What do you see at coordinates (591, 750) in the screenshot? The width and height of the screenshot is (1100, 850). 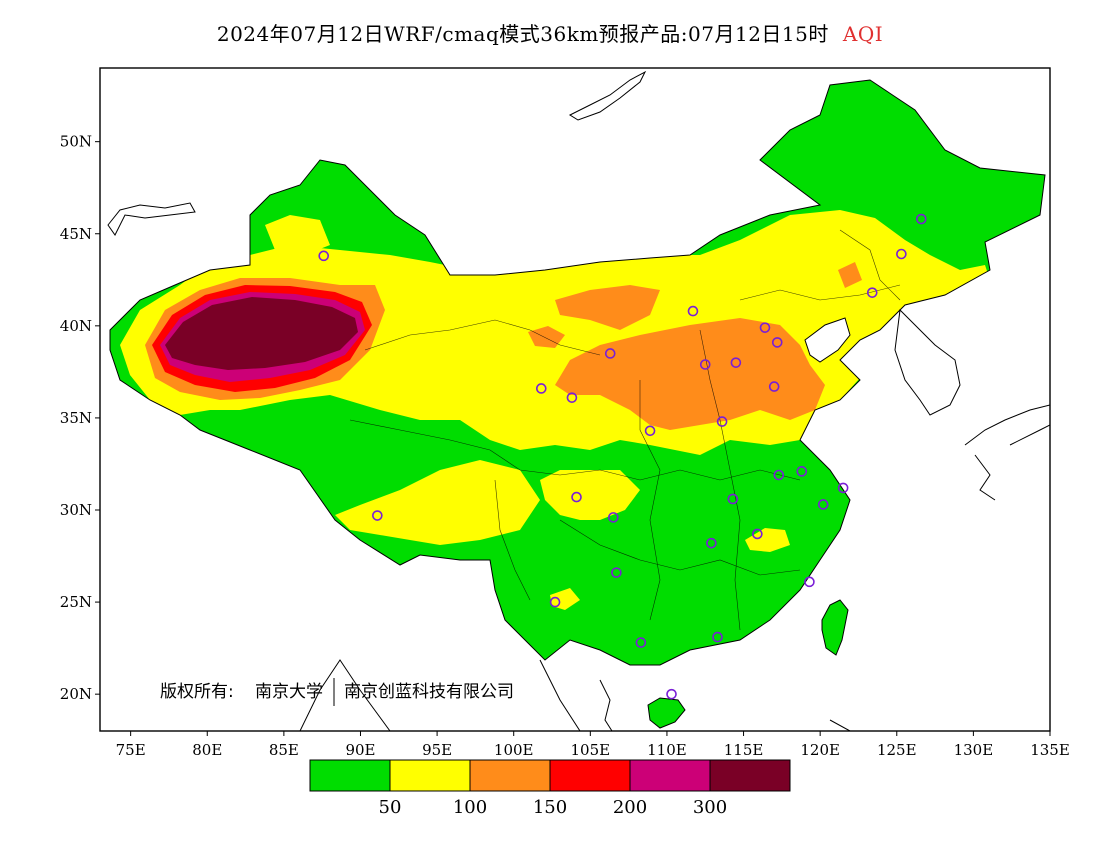 I see `x-tick-label: 105E` at bounding box center [591, 750].